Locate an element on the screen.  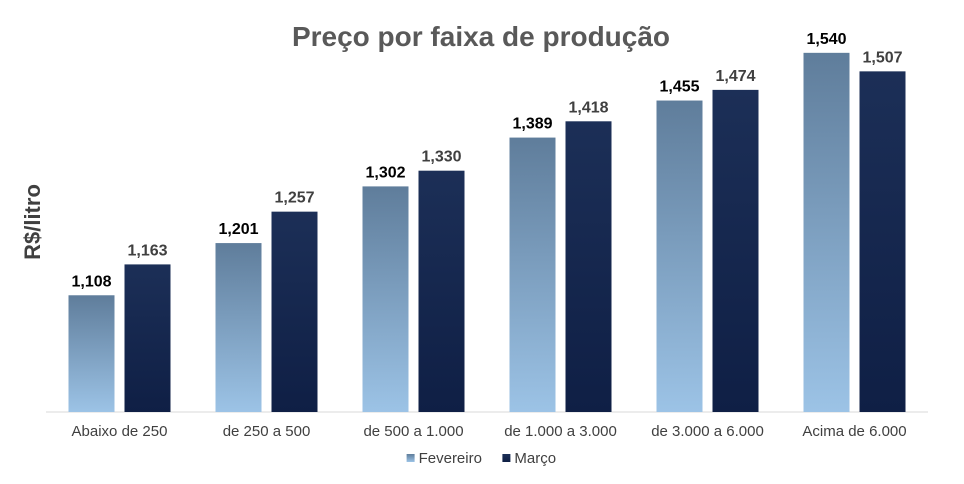
data-label-marco-de-1-000-a-3-000: 1,418 is located at coordinates (588, 107).